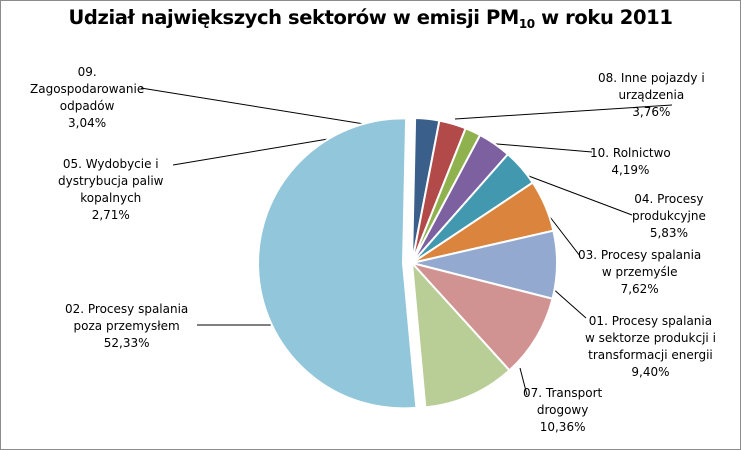  I want to click on pie-slice-s_unlabeled, so click(446, 195).